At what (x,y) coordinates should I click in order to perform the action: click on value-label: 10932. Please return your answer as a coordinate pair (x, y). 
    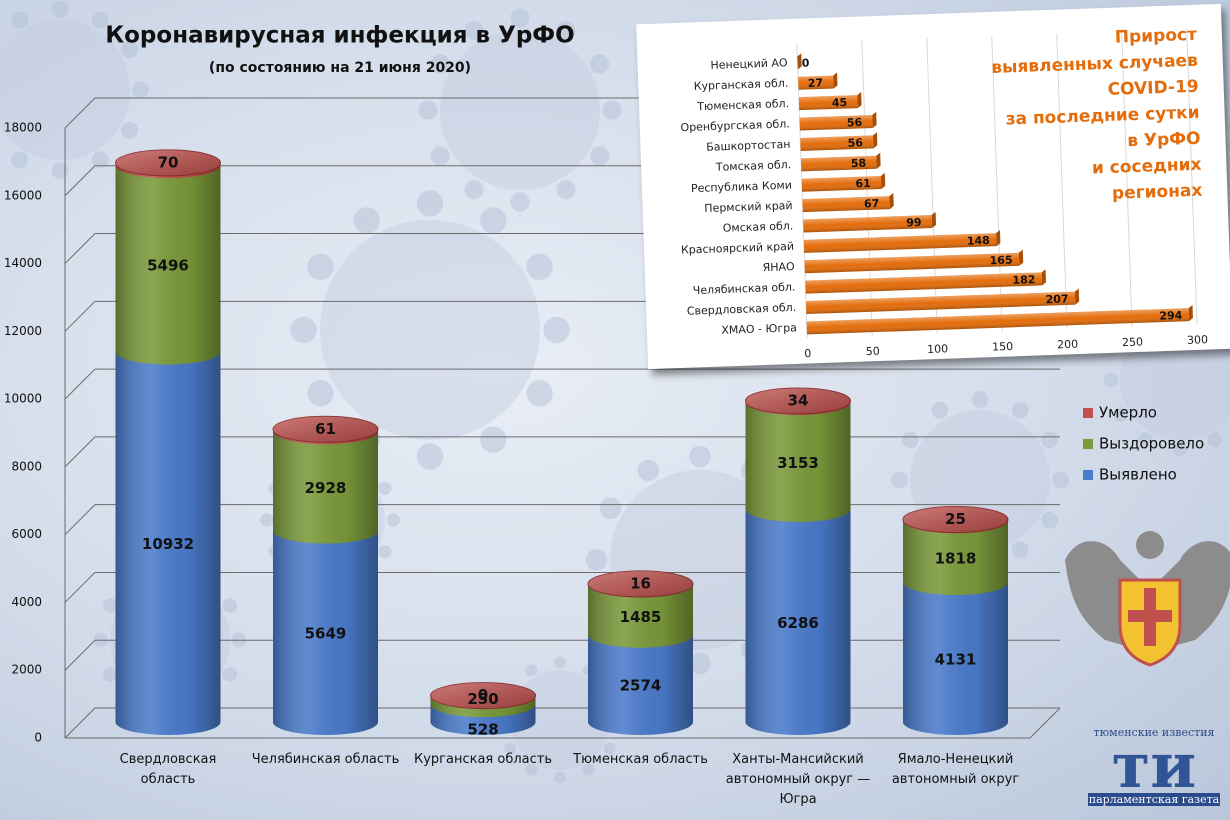
    Looking at the image, I should click on (168, 544).